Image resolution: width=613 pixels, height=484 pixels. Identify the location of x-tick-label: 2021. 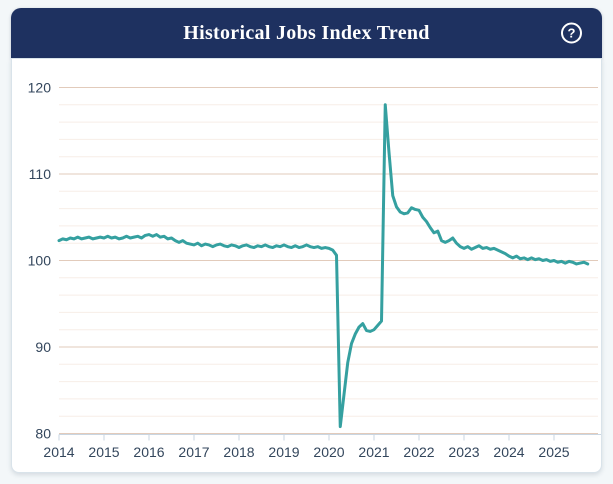
(373, 452).